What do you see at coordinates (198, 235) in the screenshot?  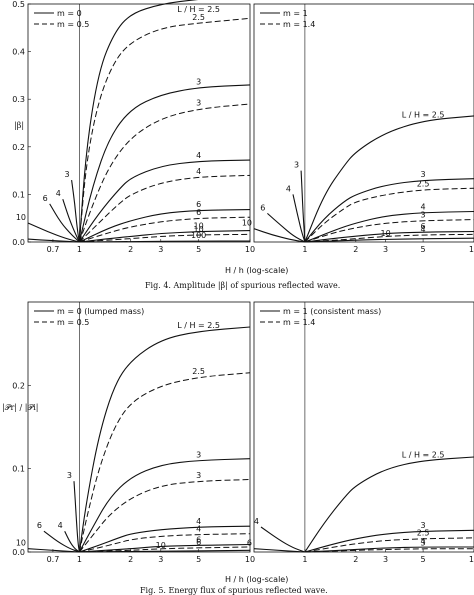 I see `series-label: 100` at bounding box center [198, 235].